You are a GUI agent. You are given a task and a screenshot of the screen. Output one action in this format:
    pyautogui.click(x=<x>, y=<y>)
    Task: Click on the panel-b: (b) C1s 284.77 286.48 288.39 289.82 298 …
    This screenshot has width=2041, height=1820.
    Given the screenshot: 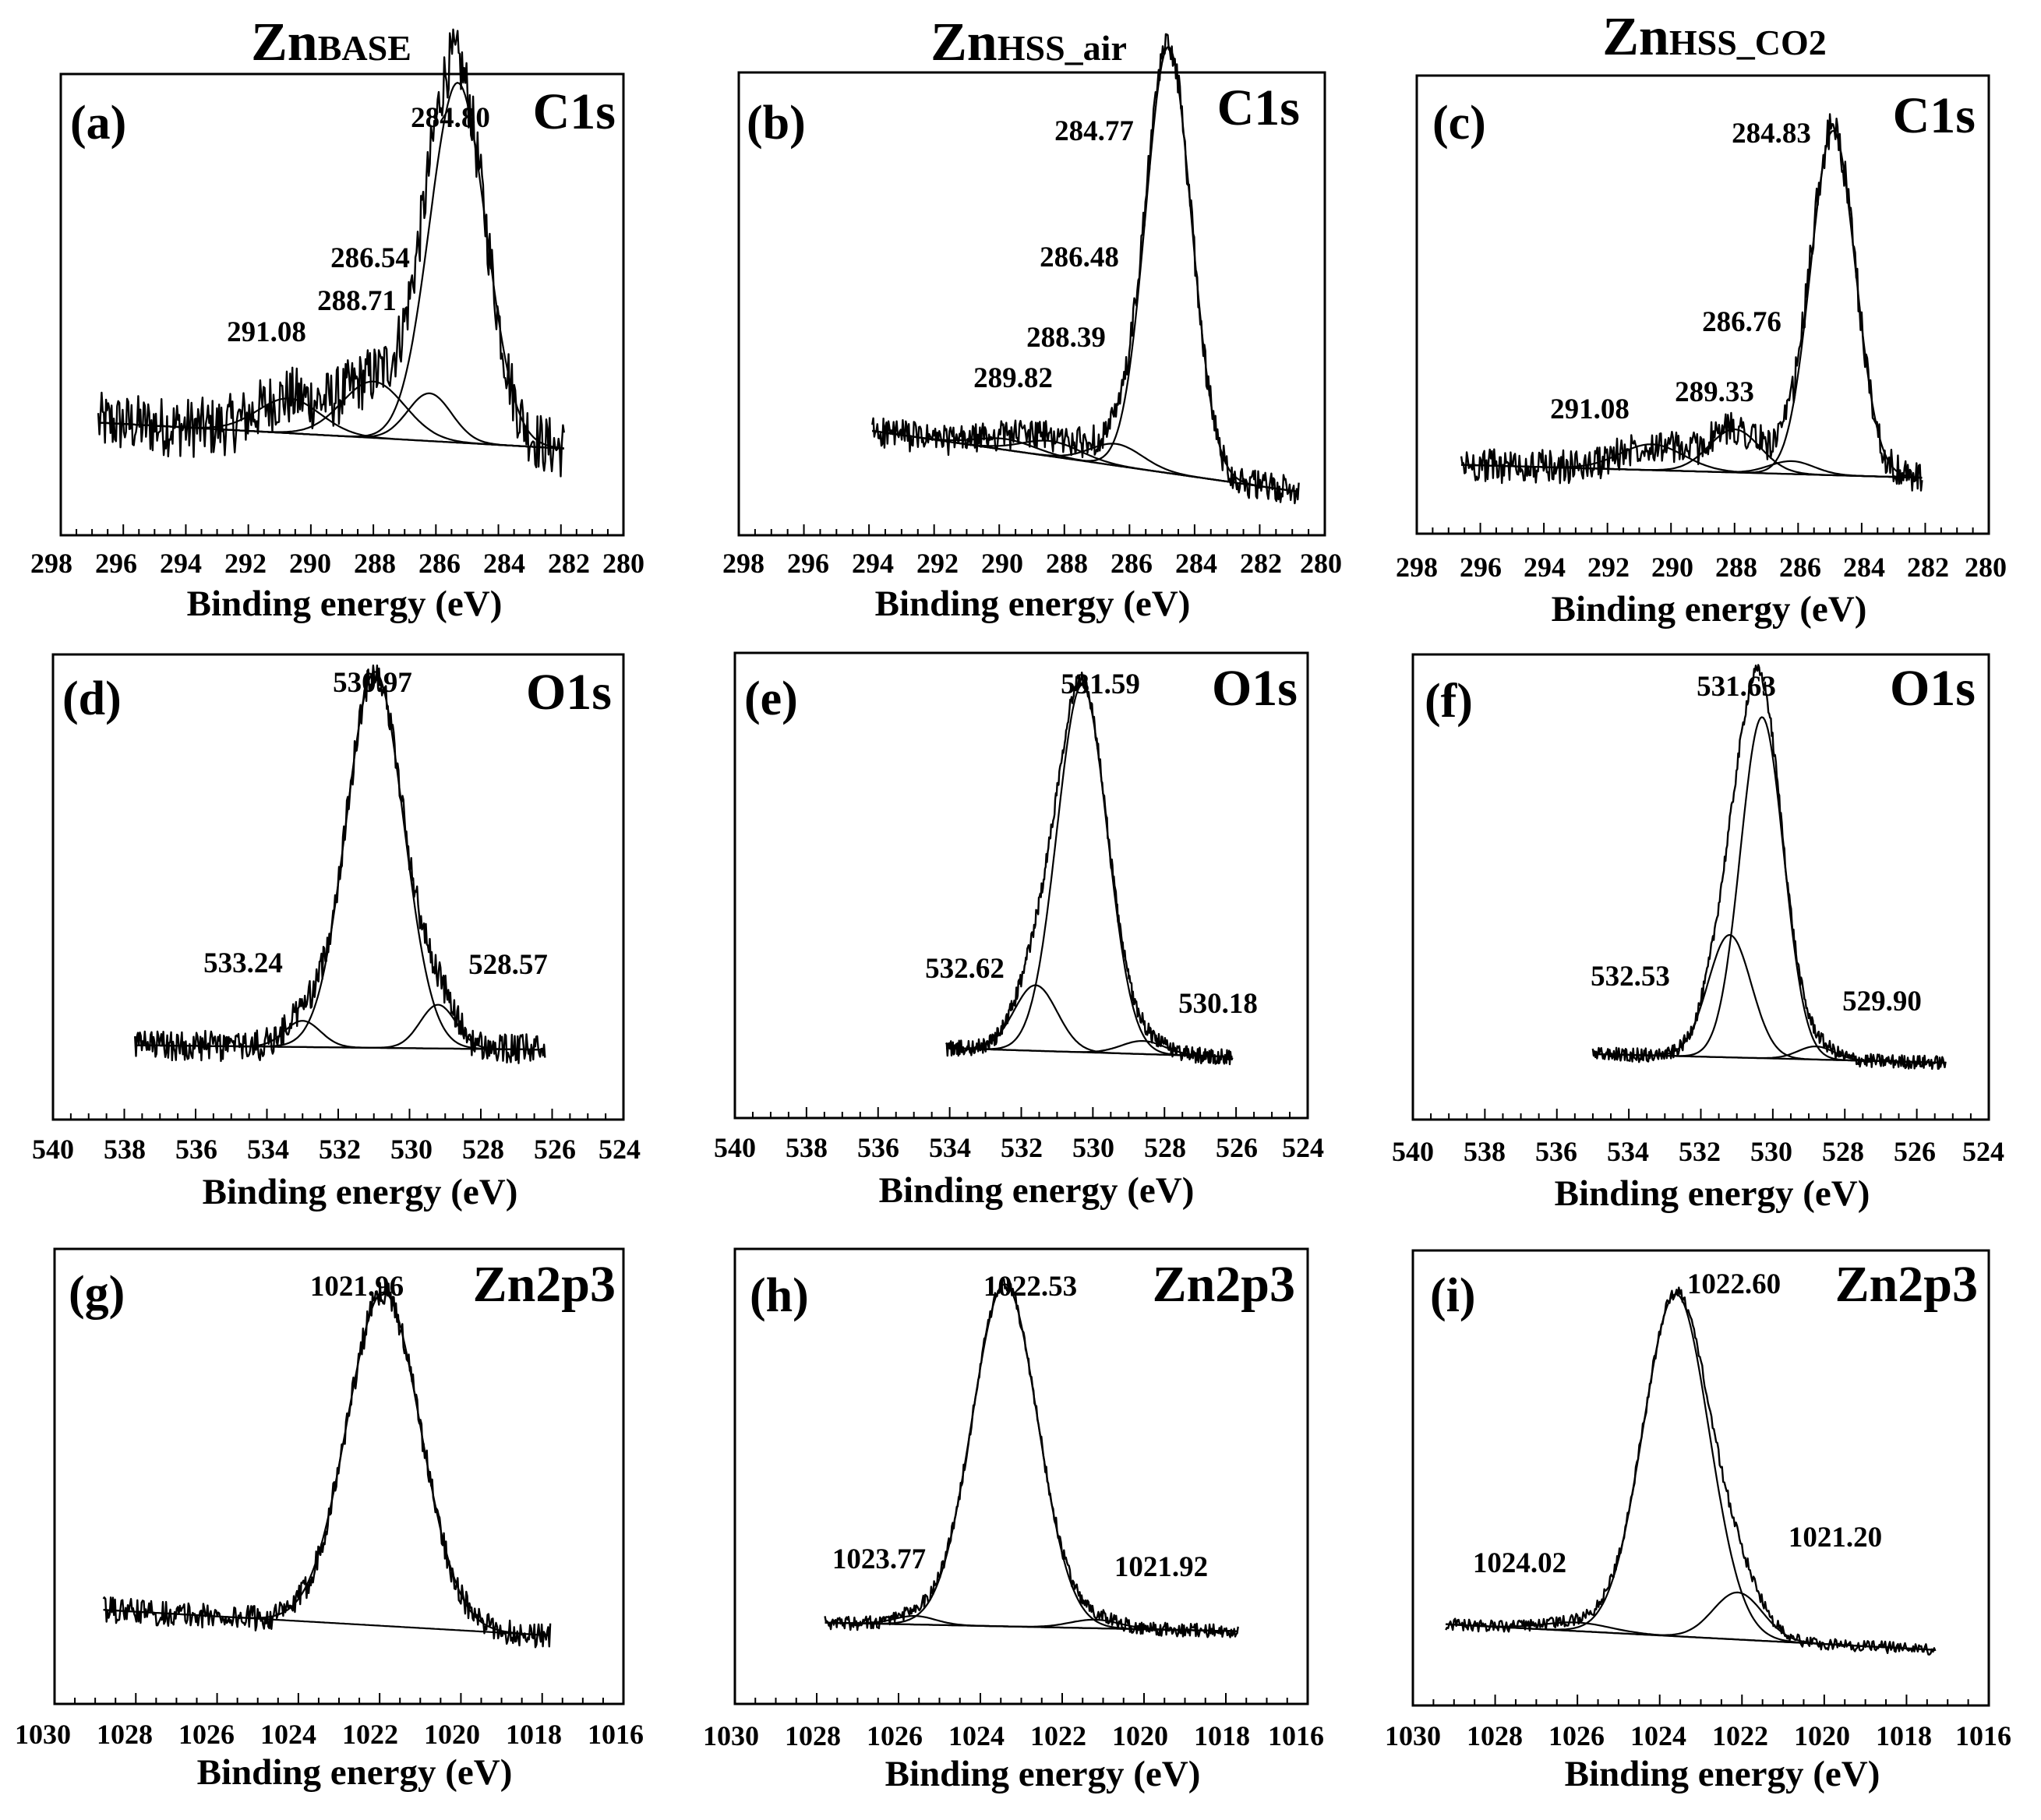 What is the action you would take?
    pyautogui.click(x=1032, y=328)
    